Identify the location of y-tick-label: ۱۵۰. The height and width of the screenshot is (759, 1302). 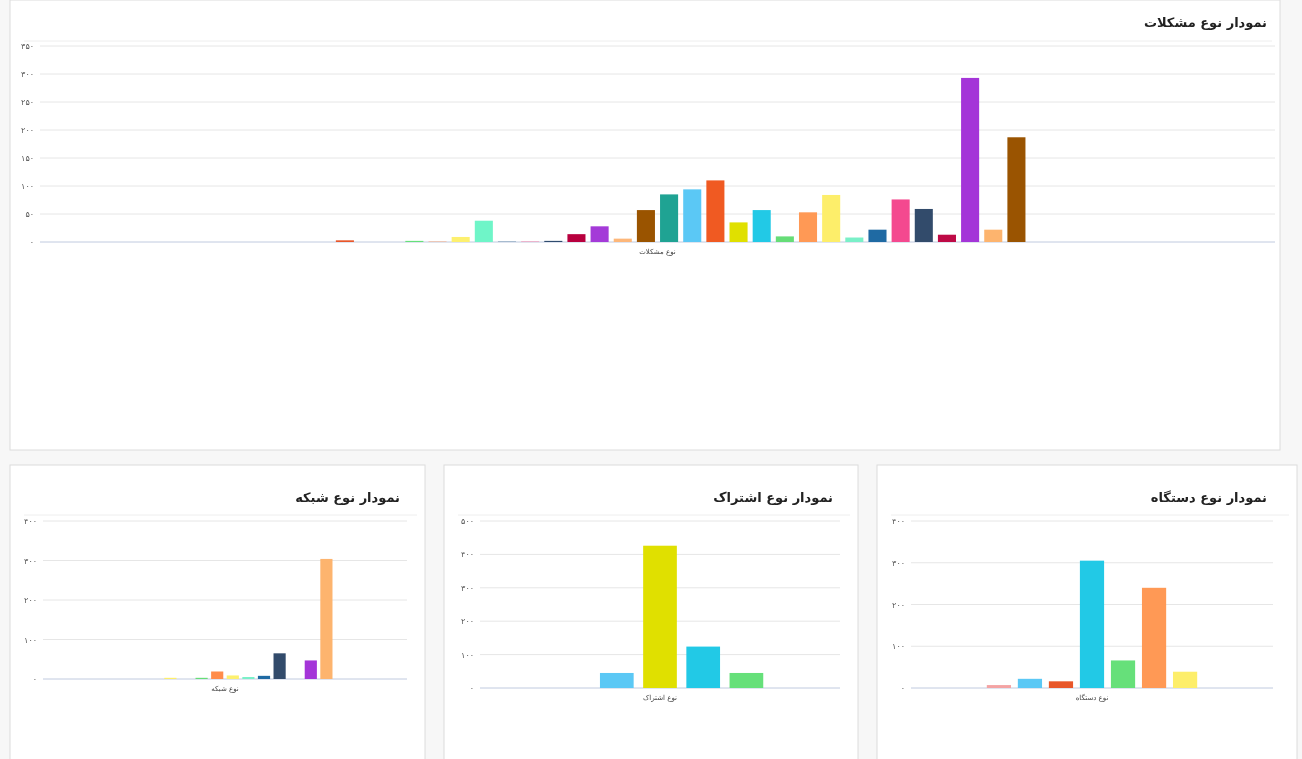
(27, 158).